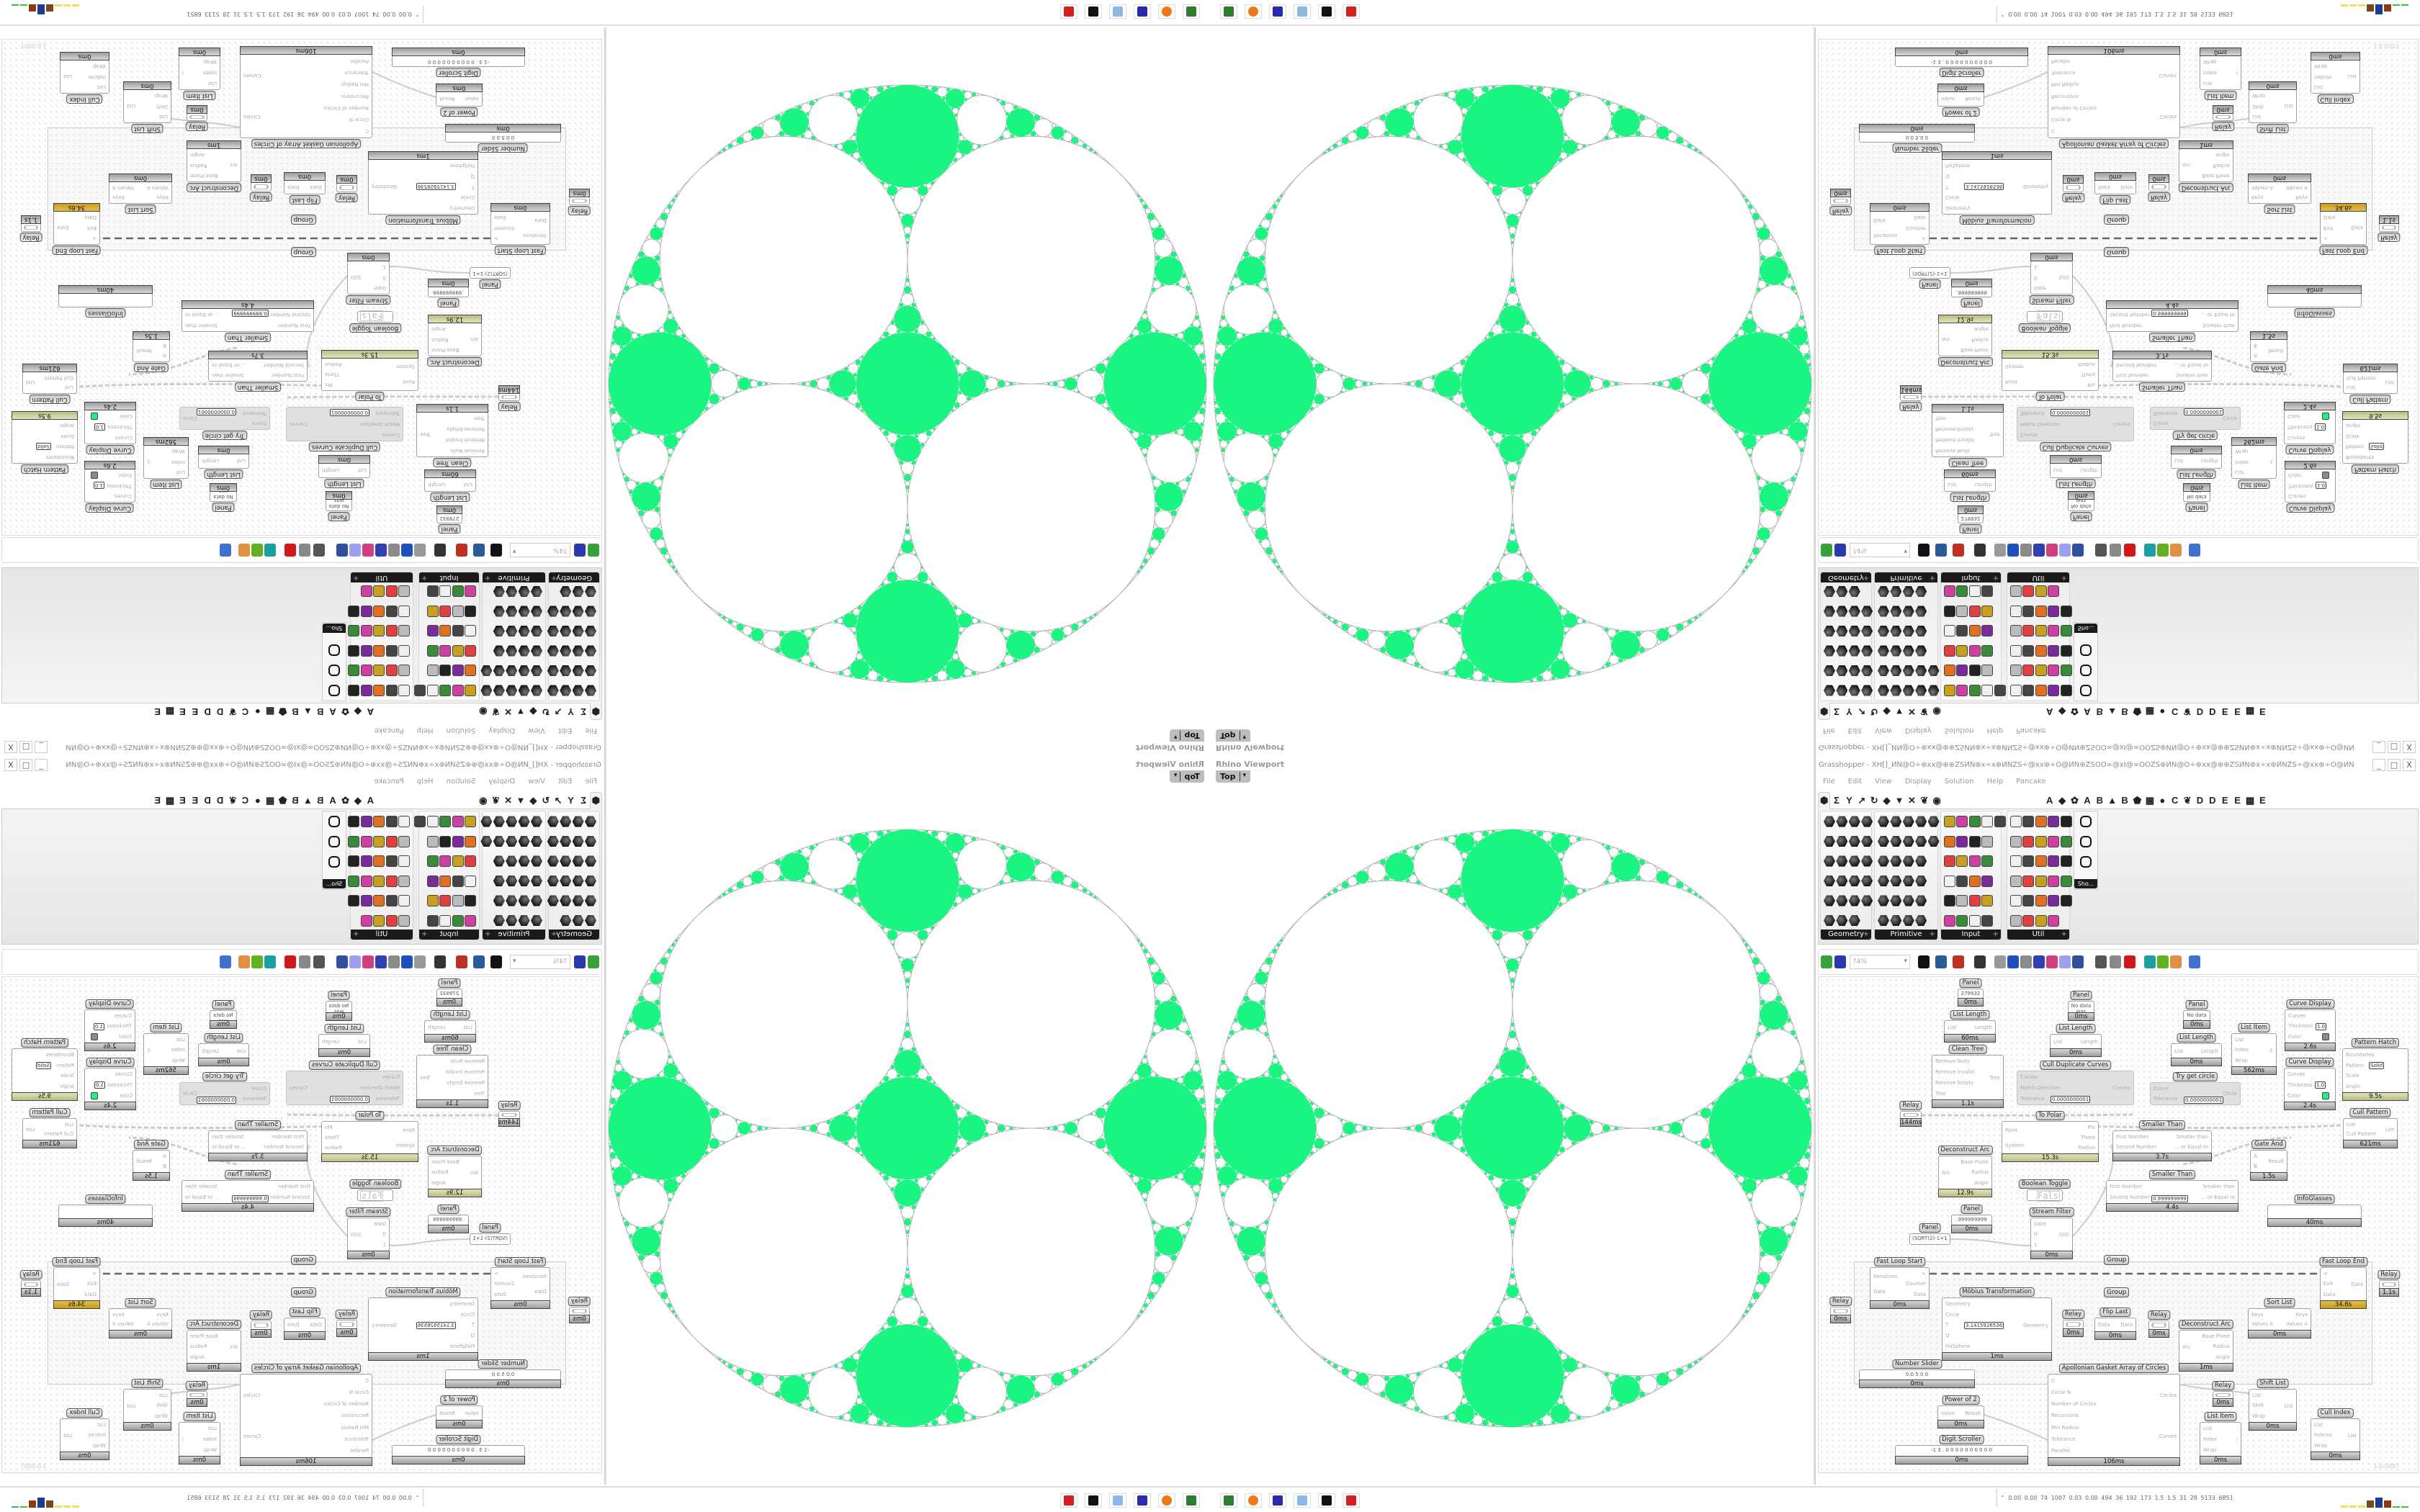  I want to click on show-icon, so click(334, 670).